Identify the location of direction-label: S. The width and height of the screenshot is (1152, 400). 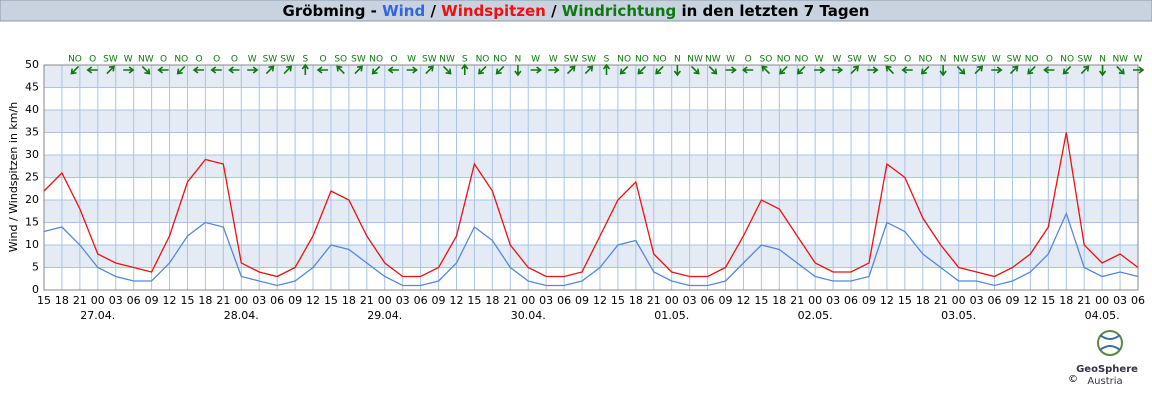
(607, 60).